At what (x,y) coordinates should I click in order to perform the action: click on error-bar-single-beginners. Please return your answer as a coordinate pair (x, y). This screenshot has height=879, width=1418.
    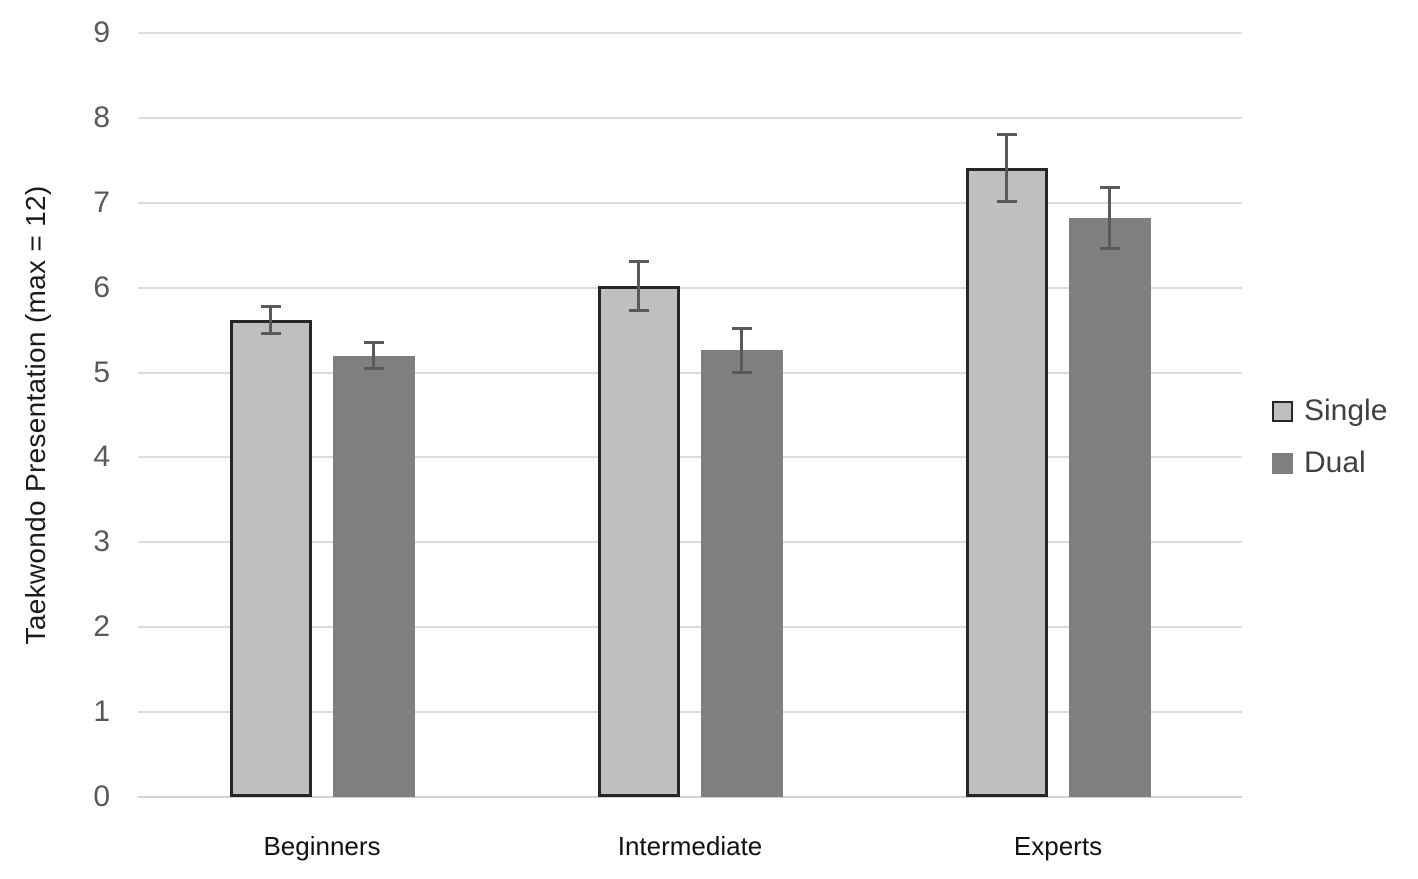
    Looking at the image, I should click on (270, 320).